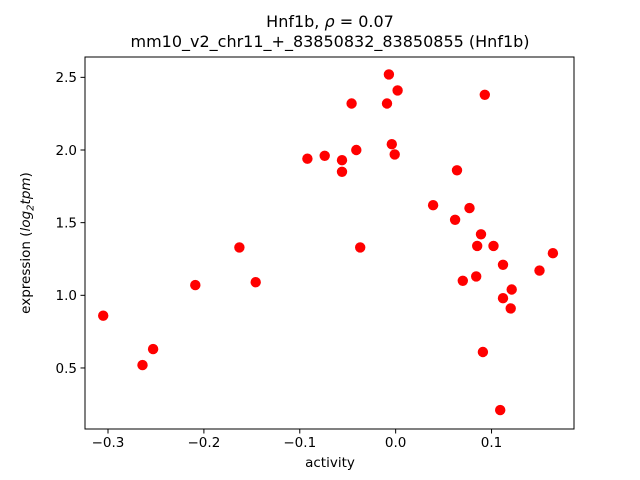 This screenshot has width=640, height=480. Describe the element at coordinates (66, 223) in the screenshot. I see `y-tick-label: 1.5` at that location.